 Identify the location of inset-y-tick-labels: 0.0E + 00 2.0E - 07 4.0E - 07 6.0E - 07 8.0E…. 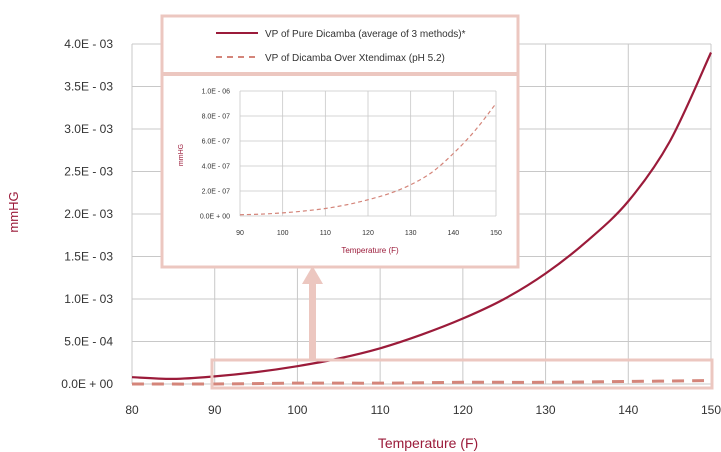
(215, 154).